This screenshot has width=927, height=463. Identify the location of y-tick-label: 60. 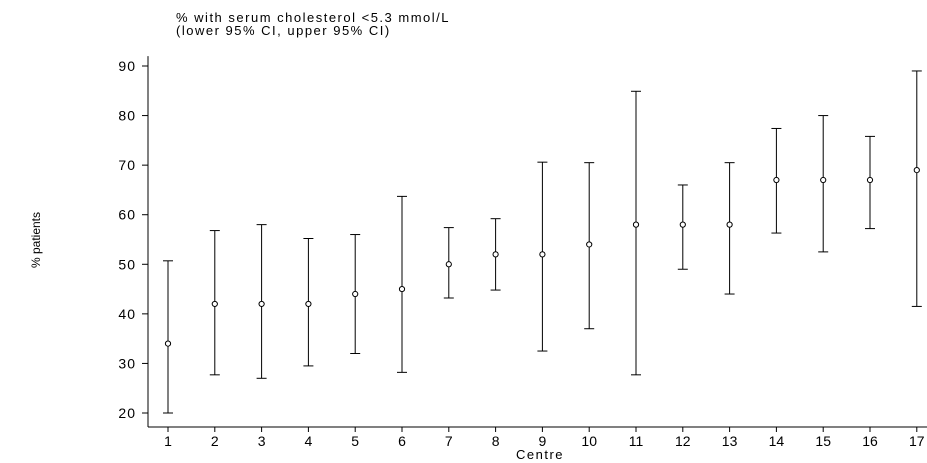
(127, 215).